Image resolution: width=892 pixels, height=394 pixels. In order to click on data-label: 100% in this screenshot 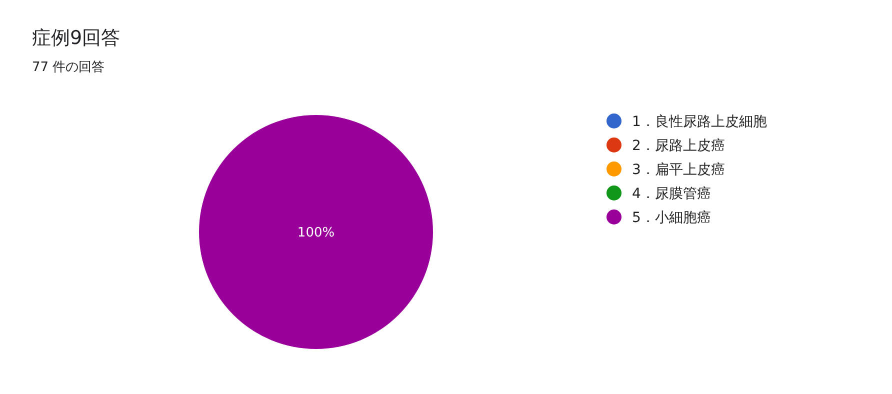, I will do `click(316, 233)`.